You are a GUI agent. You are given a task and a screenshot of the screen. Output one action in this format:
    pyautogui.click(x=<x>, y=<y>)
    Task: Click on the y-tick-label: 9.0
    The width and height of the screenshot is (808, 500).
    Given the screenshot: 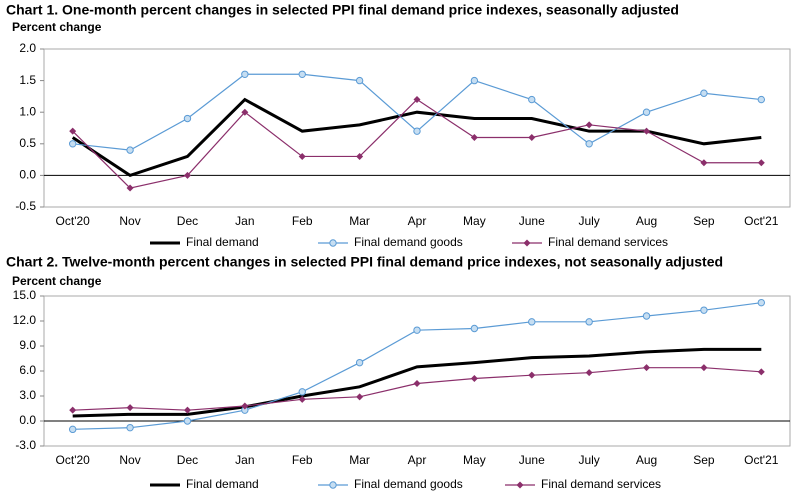 What is the action you would take?
    pyautogui.click(x=27, y=345)
    